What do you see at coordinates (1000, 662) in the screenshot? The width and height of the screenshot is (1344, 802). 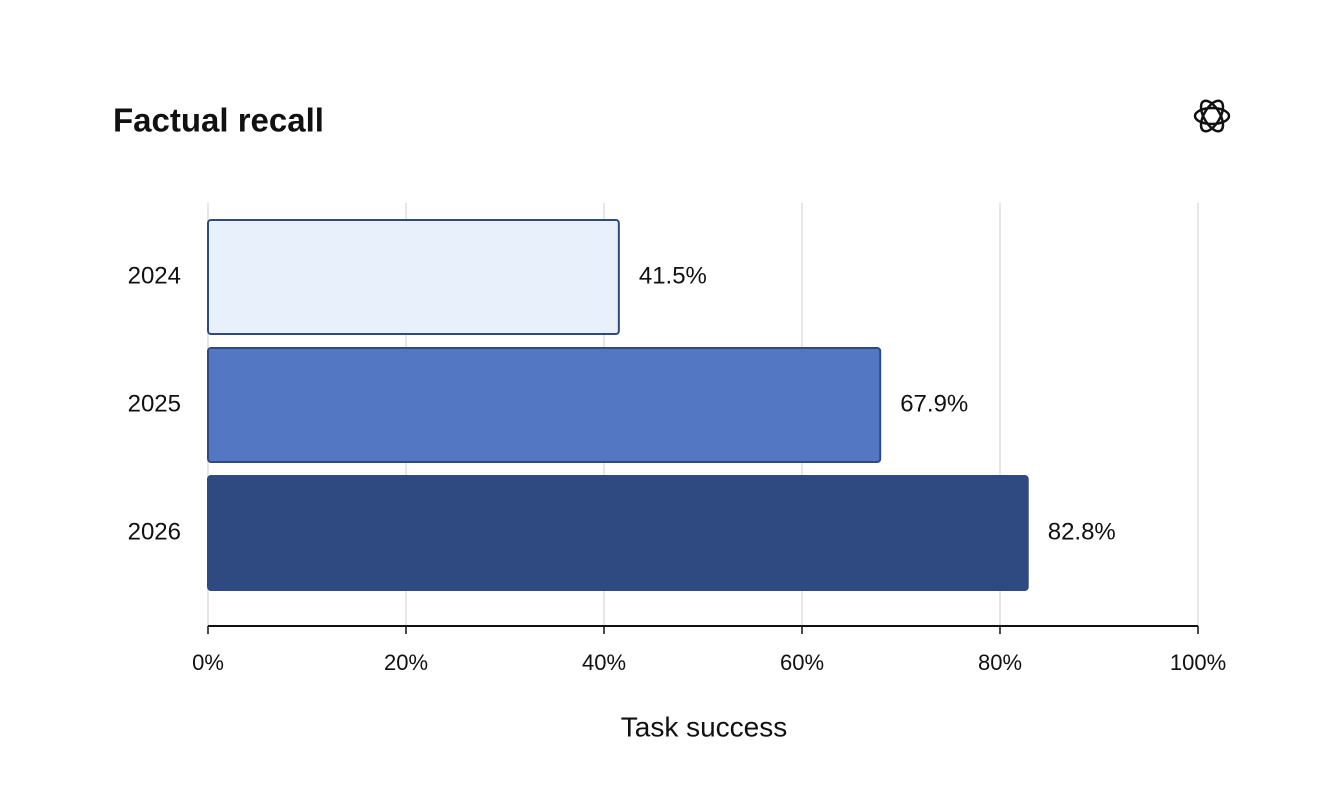 I see `x-tick-label: 80%` at bounding box center [1000, 662].